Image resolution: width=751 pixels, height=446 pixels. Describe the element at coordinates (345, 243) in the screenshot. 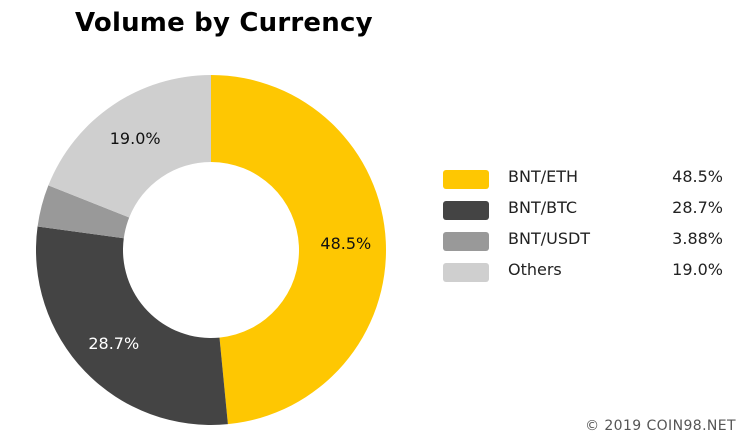

I see `slice-label-bnt-eth: 48.5%` at that location.